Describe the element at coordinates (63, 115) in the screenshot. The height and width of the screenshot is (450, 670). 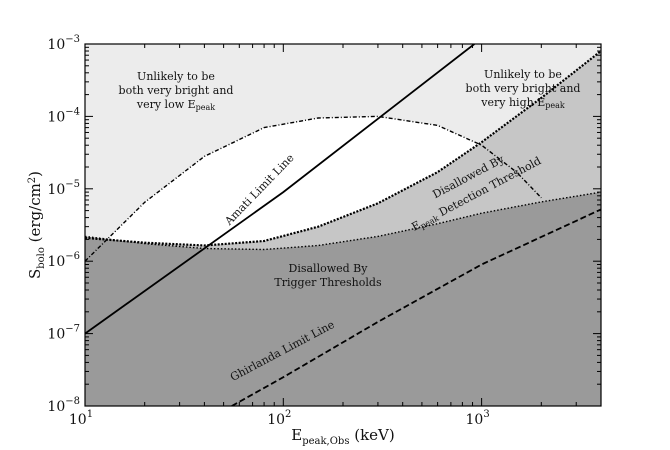
I see `y-tick-label: 10⁻⁴` at that location.